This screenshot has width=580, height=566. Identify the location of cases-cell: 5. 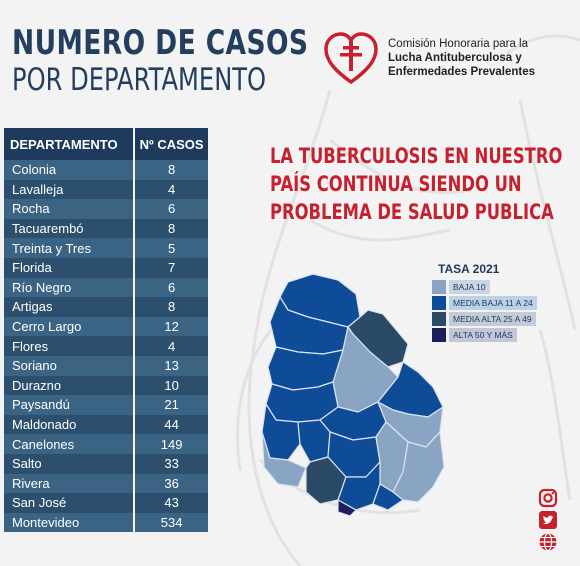
(170, 248).